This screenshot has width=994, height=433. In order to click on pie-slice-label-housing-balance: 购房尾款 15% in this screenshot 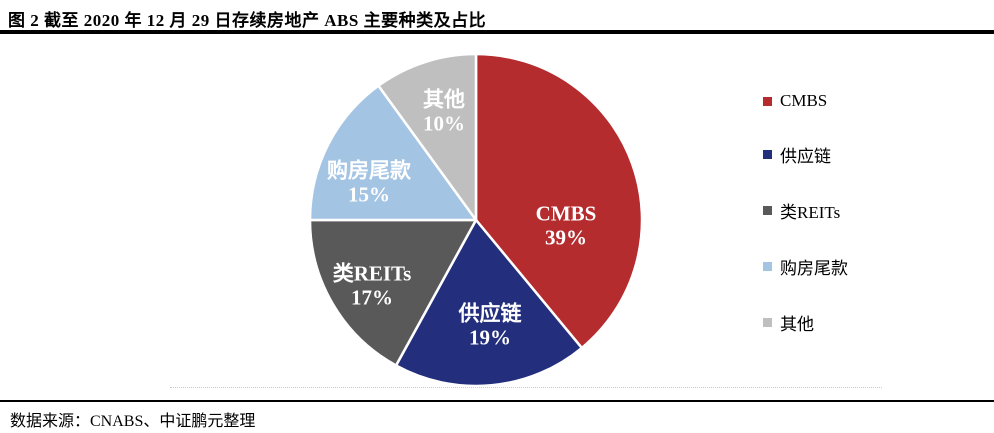, I will do `click(369, 182)`.